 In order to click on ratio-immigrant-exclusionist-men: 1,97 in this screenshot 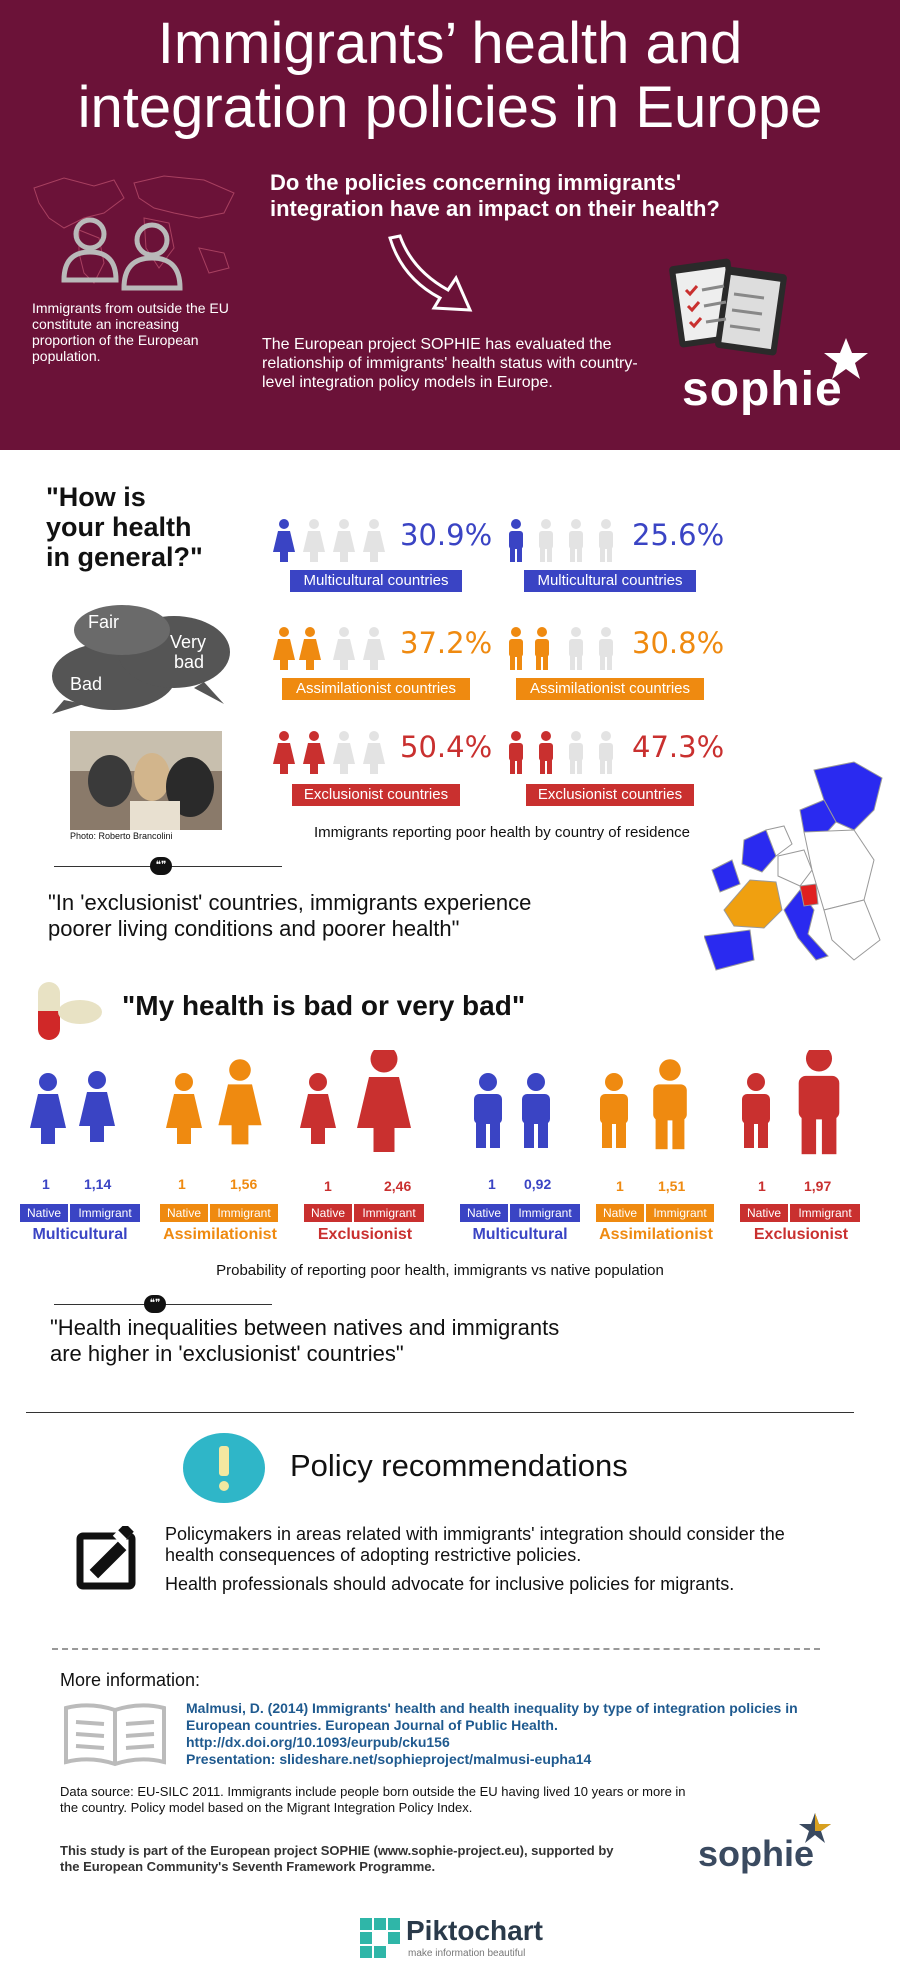, I will do `click(818, 1186)`.